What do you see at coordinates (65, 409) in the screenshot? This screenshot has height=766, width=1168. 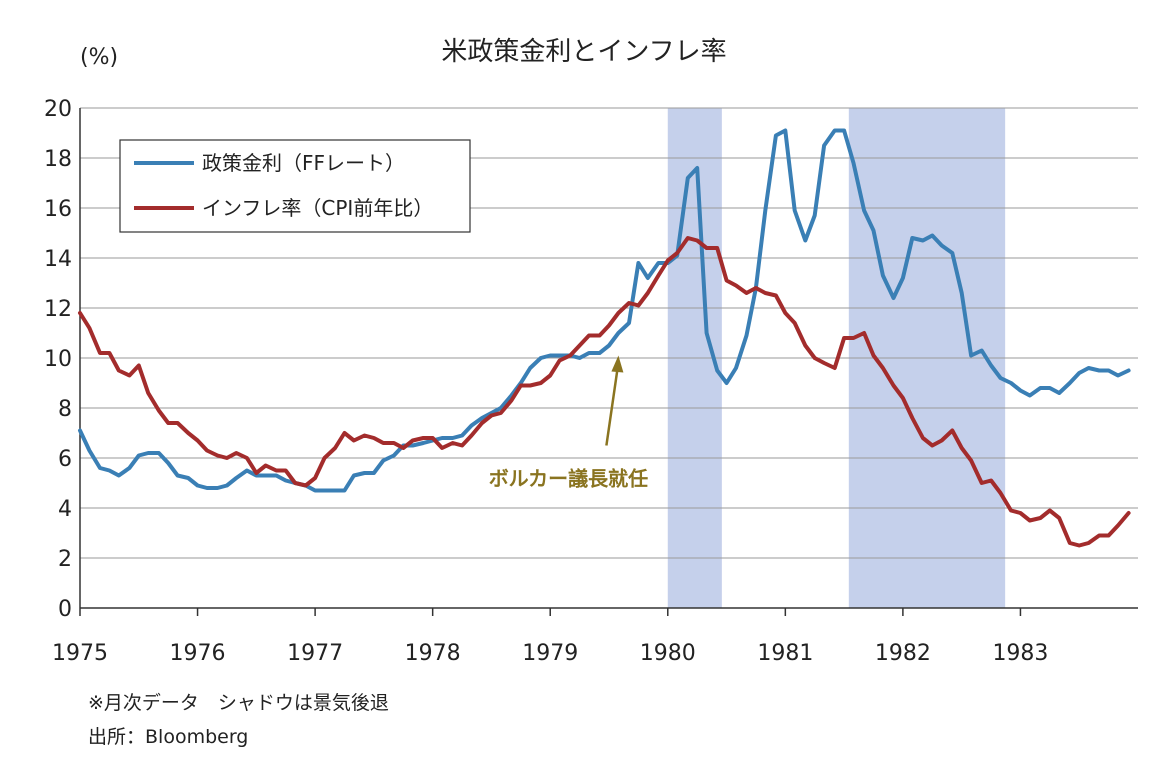 I see `y-tick-label: 8` at bounding box center [65, 409].